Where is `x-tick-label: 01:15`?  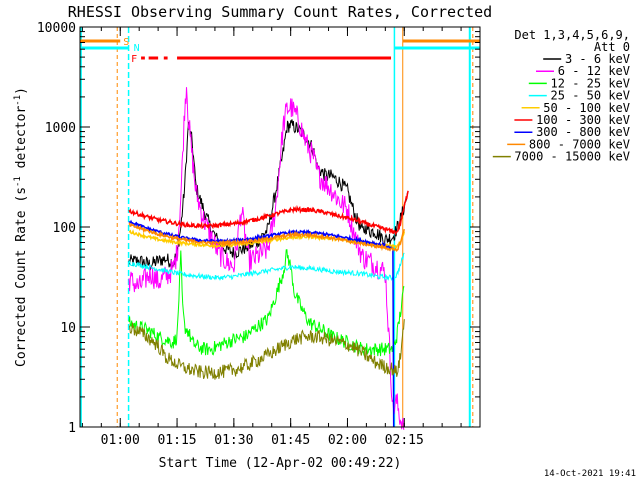
x-tick-label: 01:15 is located at coordinates (176, 440).